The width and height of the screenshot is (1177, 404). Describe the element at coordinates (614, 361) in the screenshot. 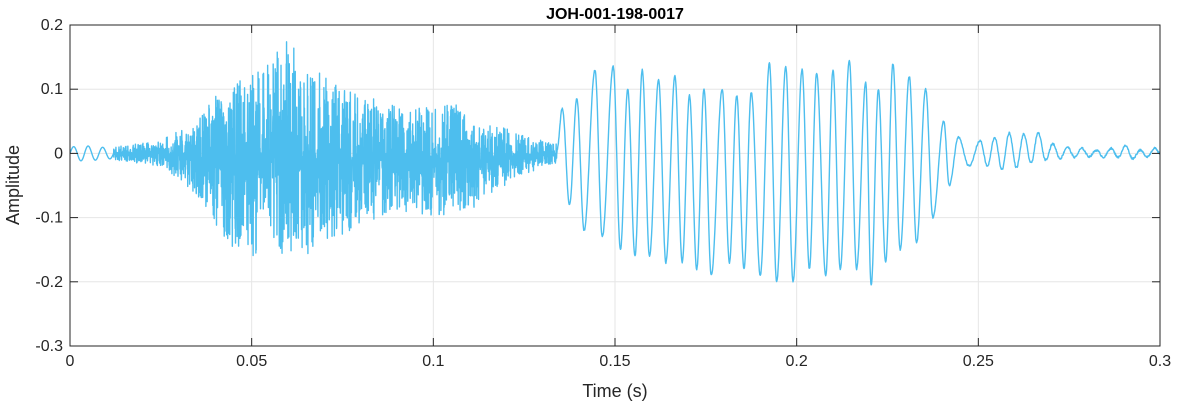

I see `x-tick-label: 0.15` at that location.